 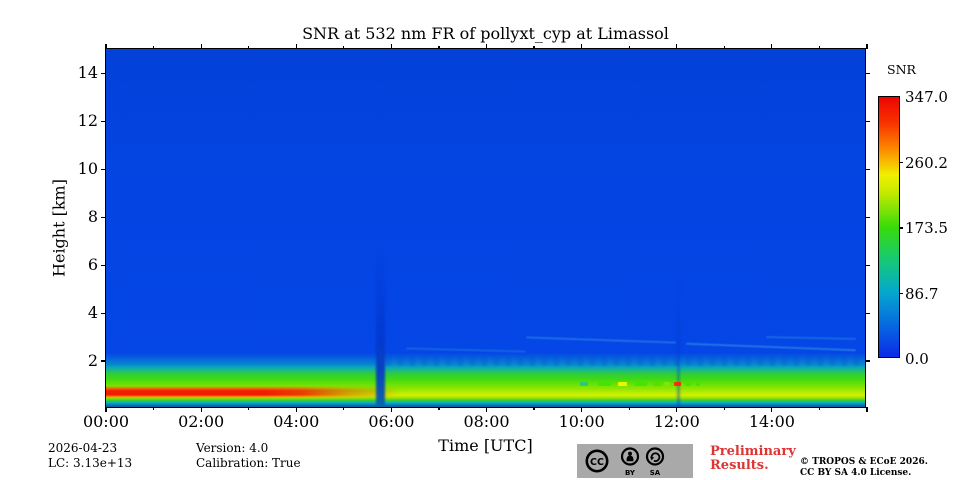 I want to click on y-tick-label: 10, so click(x=87, y=169).